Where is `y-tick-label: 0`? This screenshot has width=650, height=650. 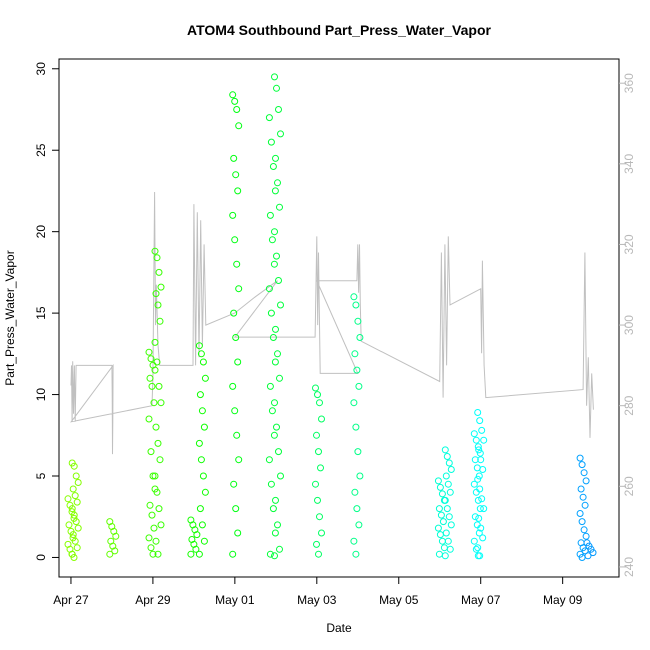 y-tick-label: 0 is located at coordinates (41, 557).